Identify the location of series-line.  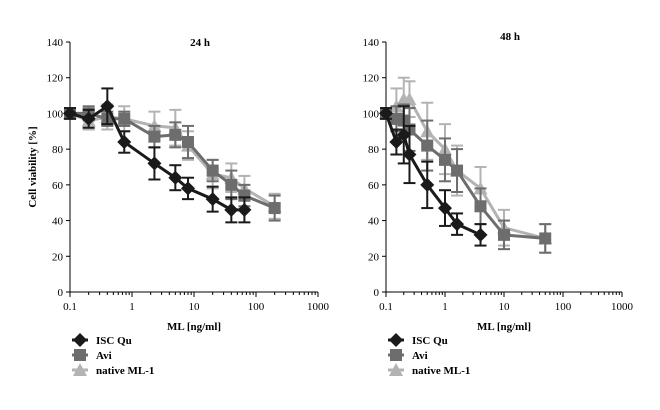
(157, 158).